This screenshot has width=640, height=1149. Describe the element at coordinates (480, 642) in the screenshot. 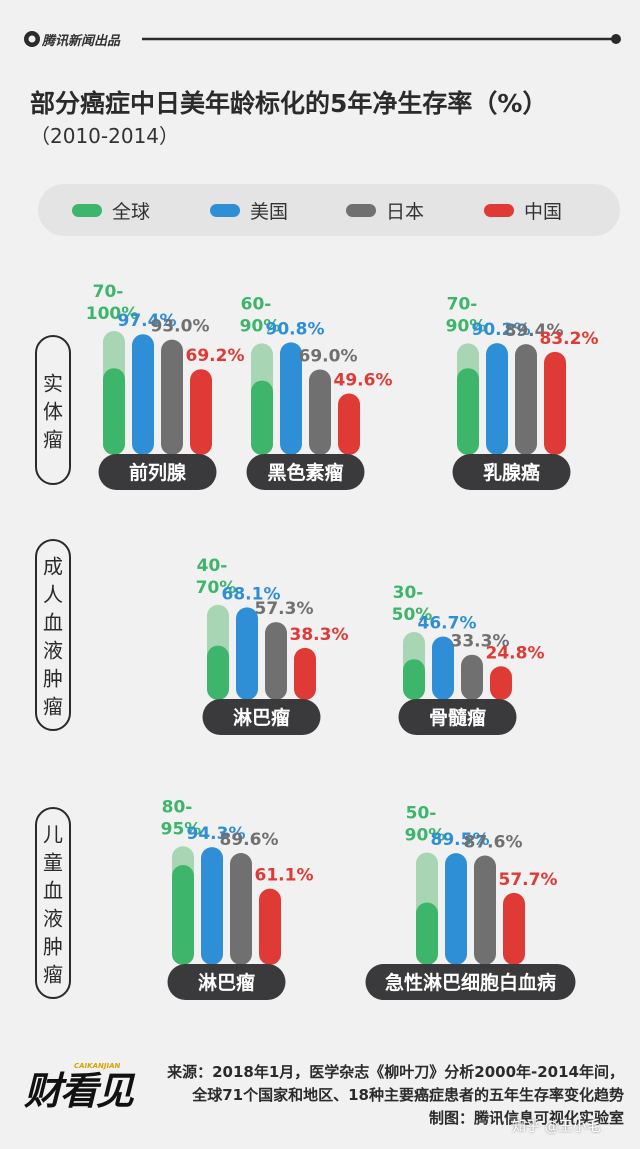

I see `data-label-japan: 33.3%` at that location.